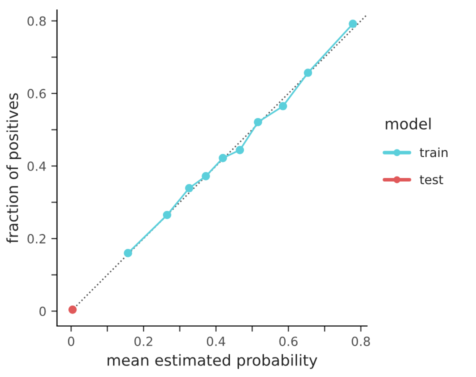 This screenshot has height=377, width=476. Describe the element at coordinates (408, 124) in the screenshot. I see `legend-title: model` at that location.